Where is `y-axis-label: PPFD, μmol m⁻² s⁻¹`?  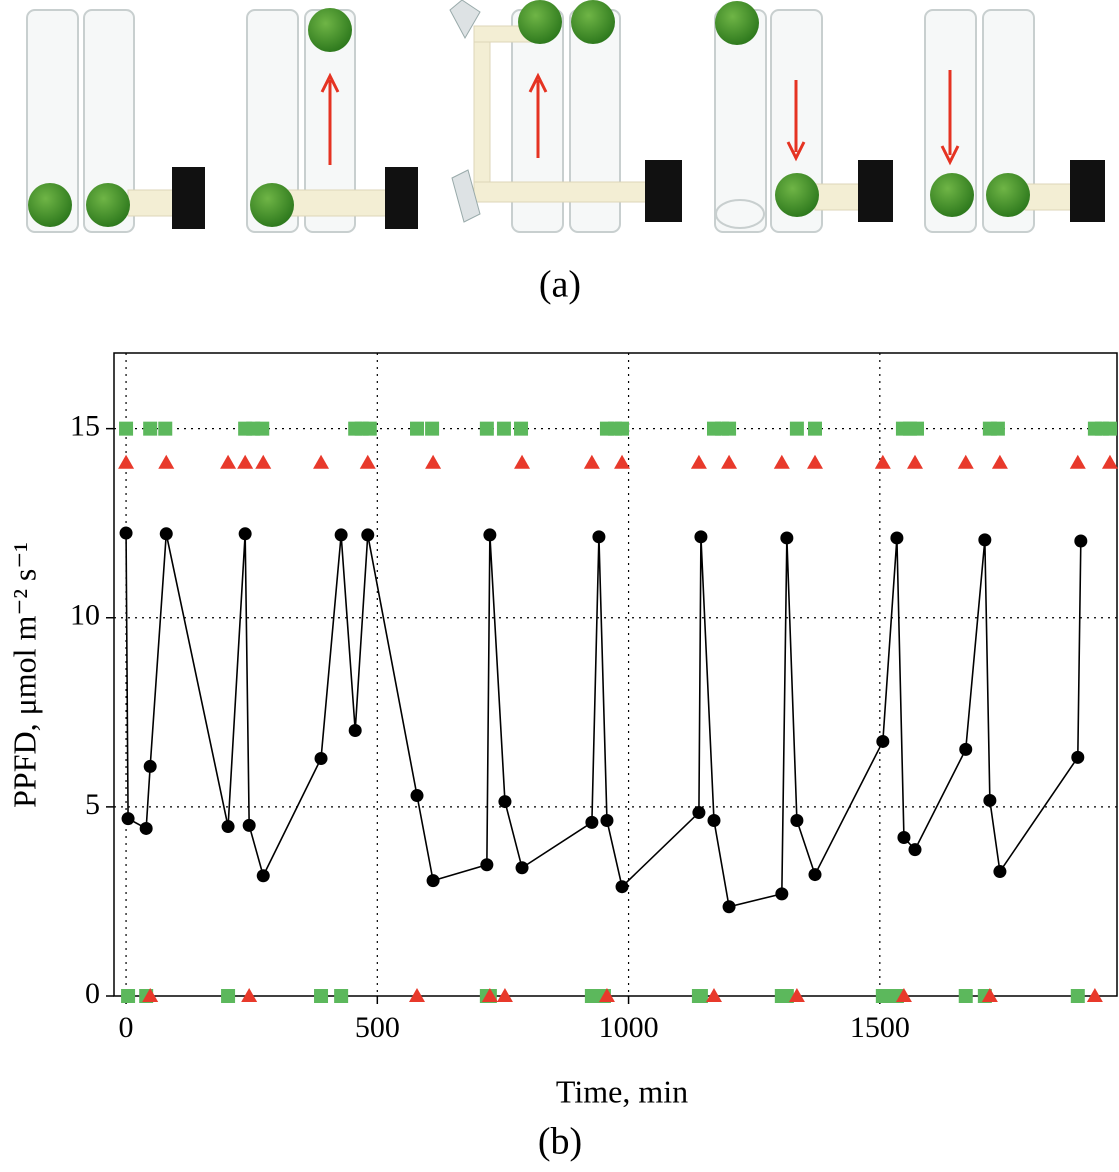
y-axis-label: PPFD, μmol m⁻² s⁻¹ is located at coordinates (24, 675).